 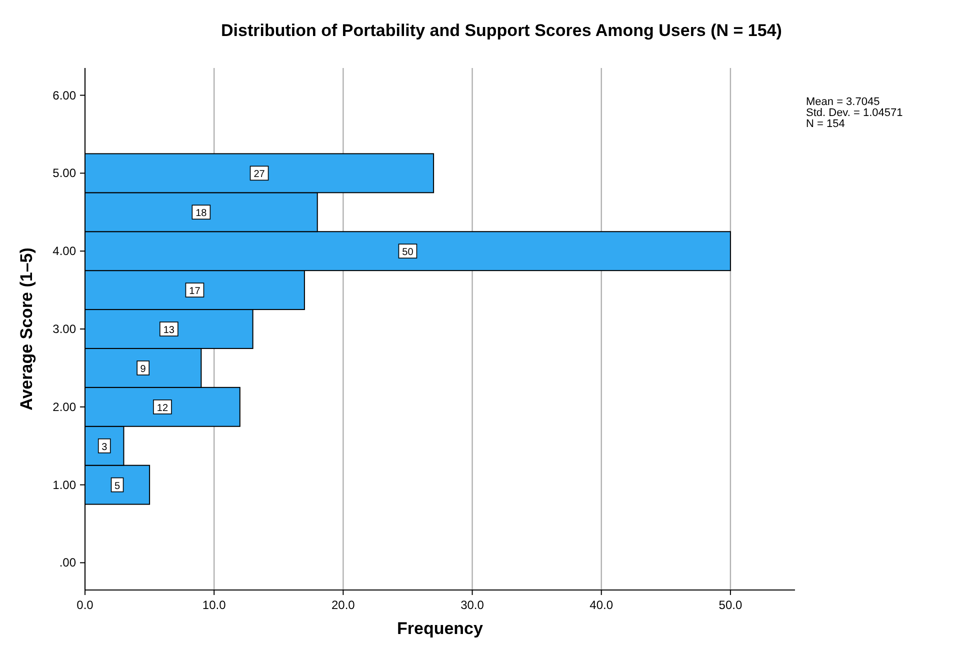 What do you see at coordinates (64, 407) in the screenshot?
I see `y-tick-label: 2.00` at bounding box center [64, 407].